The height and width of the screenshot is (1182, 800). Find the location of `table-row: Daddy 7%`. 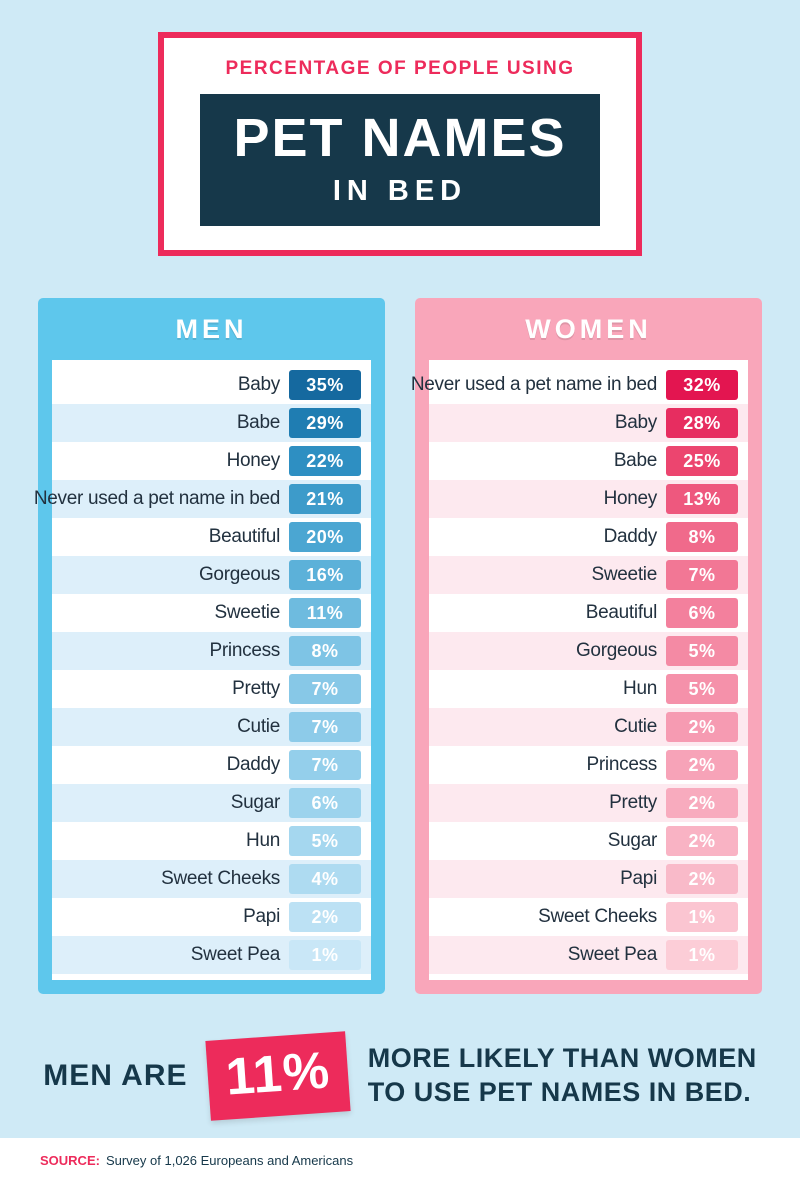

table-row: Daddy 7% is located at coordinates (211, 765).